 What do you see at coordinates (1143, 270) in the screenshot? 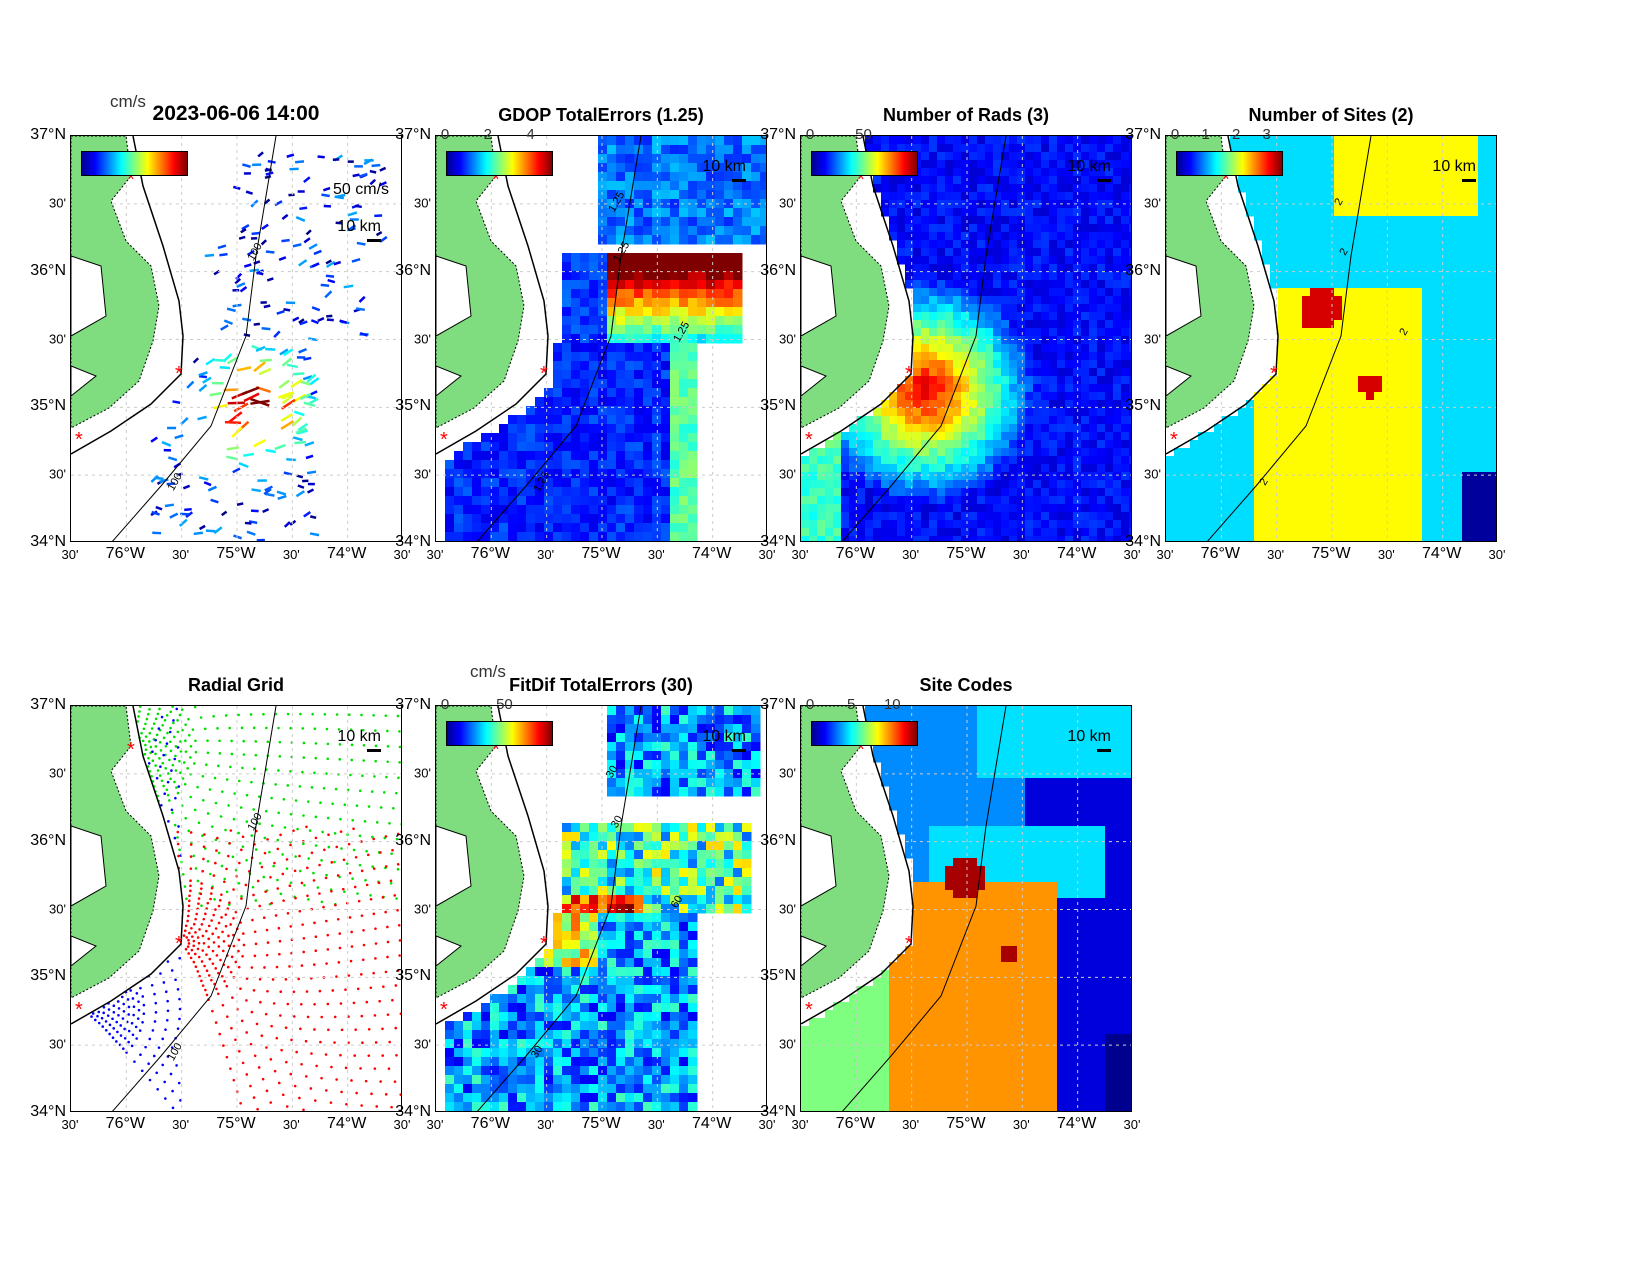
I see `lat-tick-label: 36°N` at bounding box center [1143, 270].